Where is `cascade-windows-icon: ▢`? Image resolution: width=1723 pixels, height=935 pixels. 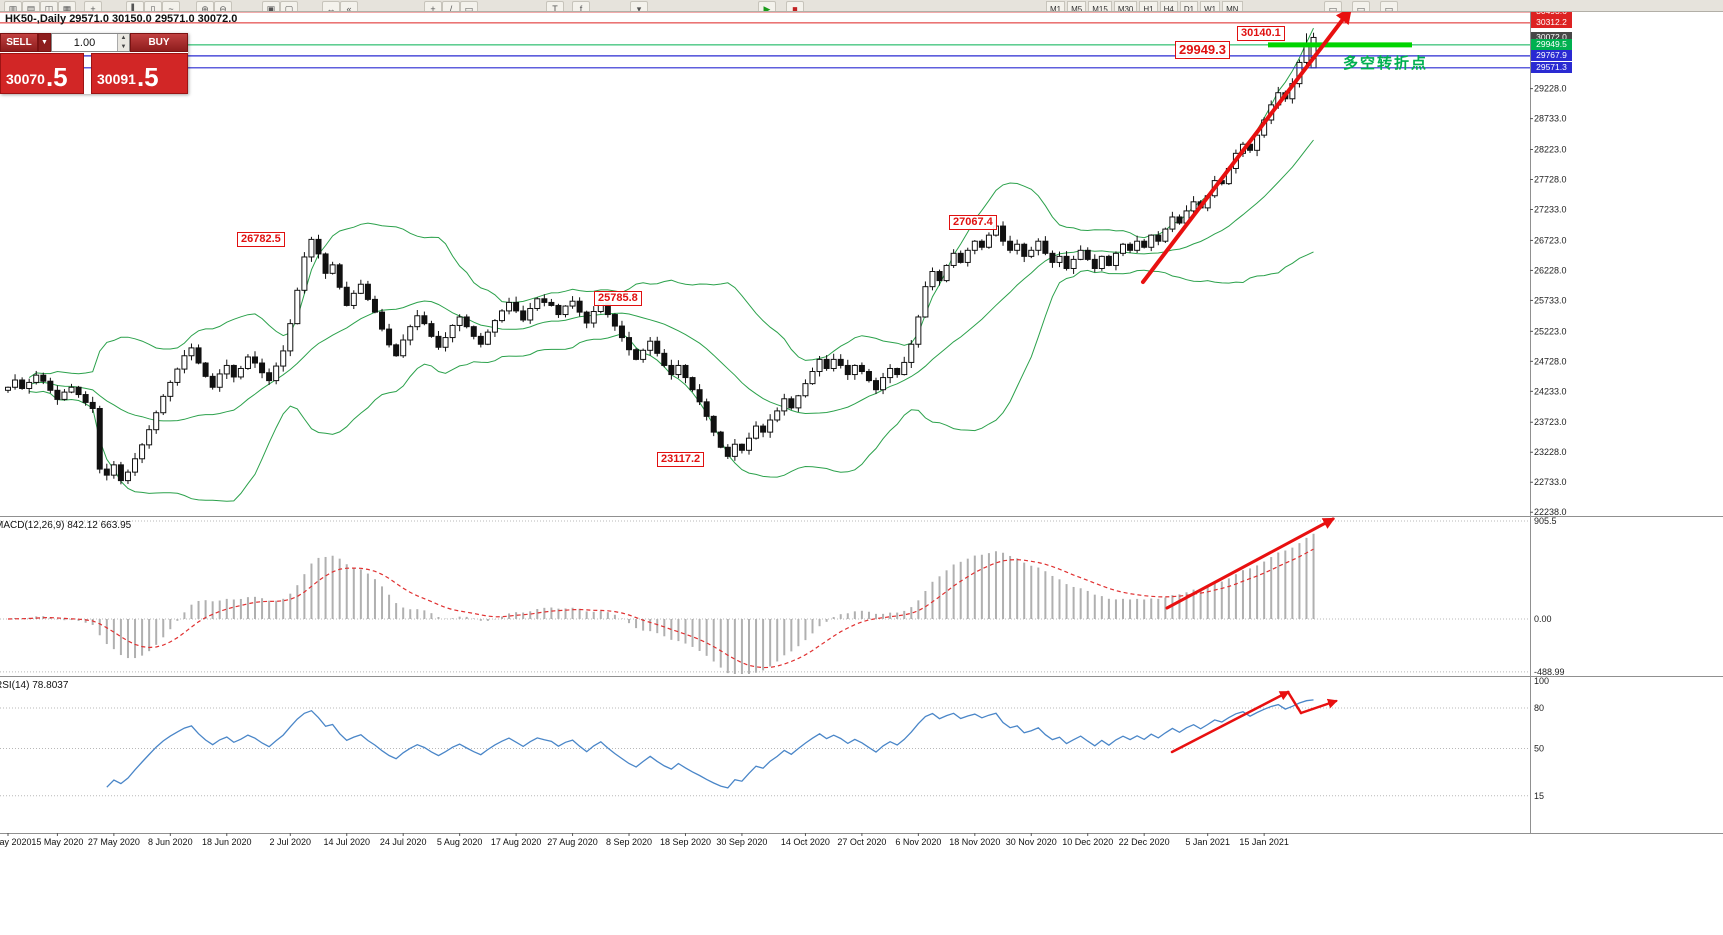
cascade-windows-icon: ▢ is located at coordinates (289, 6).